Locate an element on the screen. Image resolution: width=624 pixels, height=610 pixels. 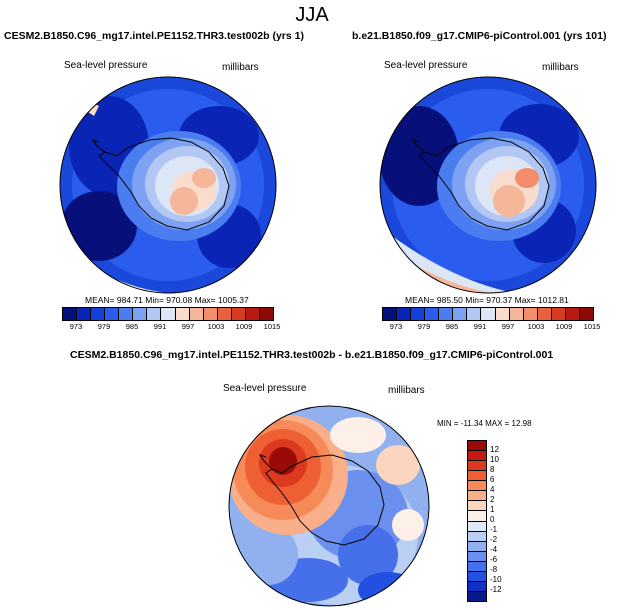
panel-3-stats: MIN = -11.34 MAX = 12.98 is located at coordinates (484, 423).